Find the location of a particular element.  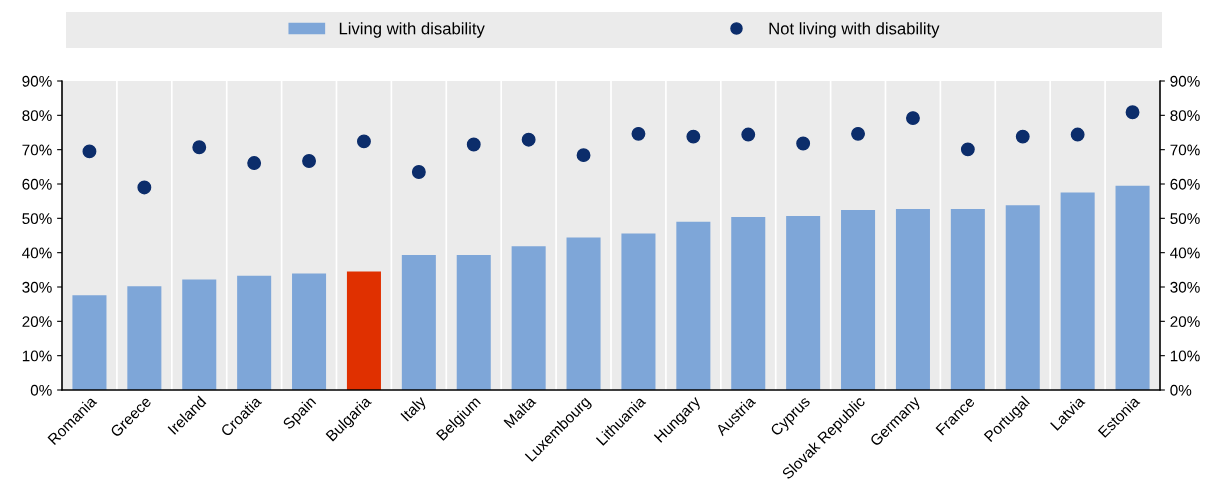

y-tick-label: 30% is located at coordinates (37, 287).